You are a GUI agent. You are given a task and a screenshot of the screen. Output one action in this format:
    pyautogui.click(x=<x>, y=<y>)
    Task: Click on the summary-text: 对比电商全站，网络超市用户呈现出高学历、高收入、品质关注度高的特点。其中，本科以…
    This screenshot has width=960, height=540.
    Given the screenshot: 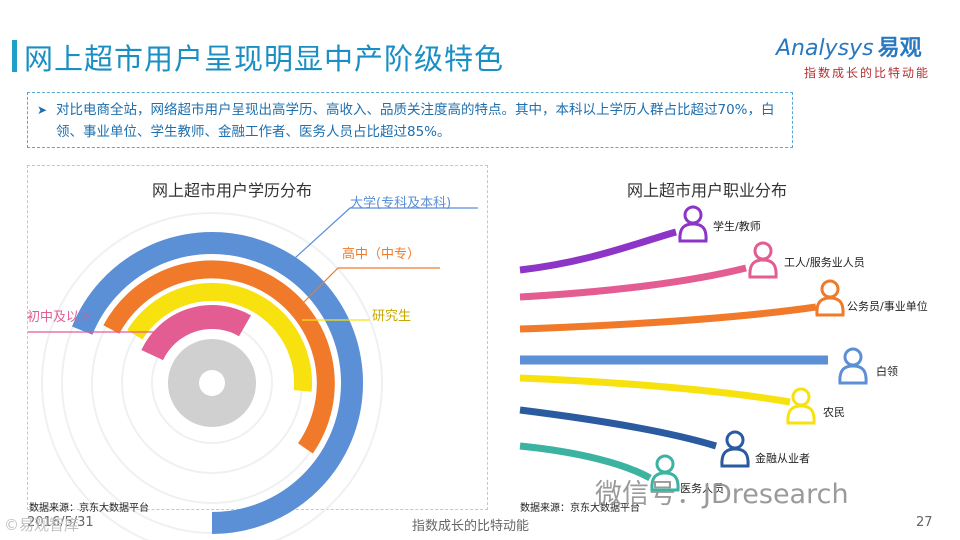 What is the action you would take?
    pyautogui.click(x=415, y=121)
    